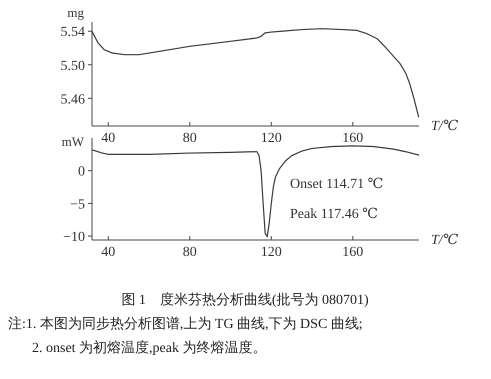 This screenshot has height=379, width=491. I want to click on text: 图 1 度米芬热分析曲线(批号为 080701), so click(245, 300).